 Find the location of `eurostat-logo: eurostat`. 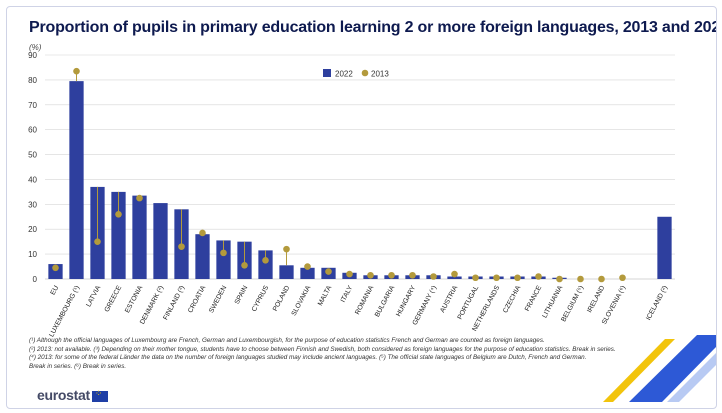

eurostat-logo: eurostat is located at coordinates (72, 395).